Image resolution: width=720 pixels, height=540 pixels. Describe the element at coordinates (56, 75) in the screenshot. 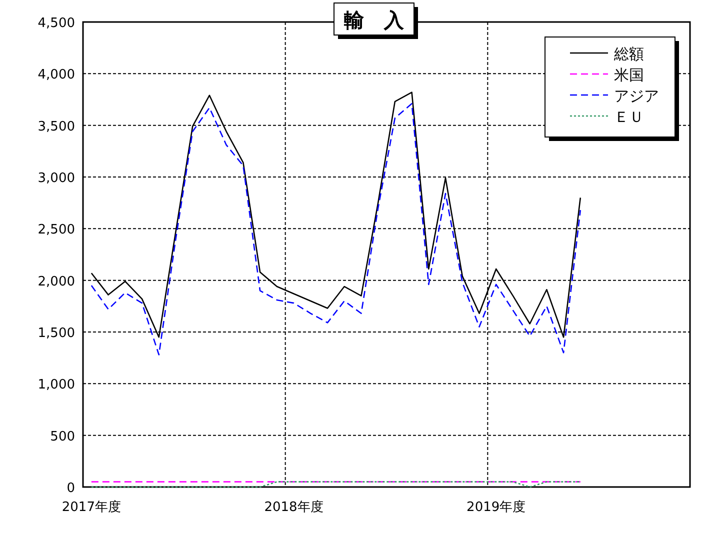

I see `y-tick-label: 4,000` at that location.